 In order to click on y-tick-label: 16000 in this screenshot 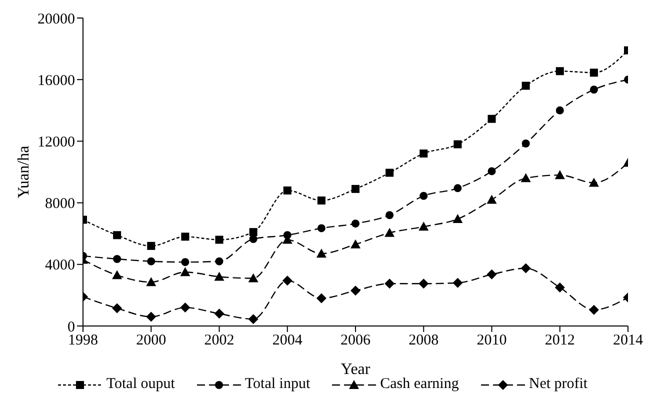, I will do `click(56, 80)`.